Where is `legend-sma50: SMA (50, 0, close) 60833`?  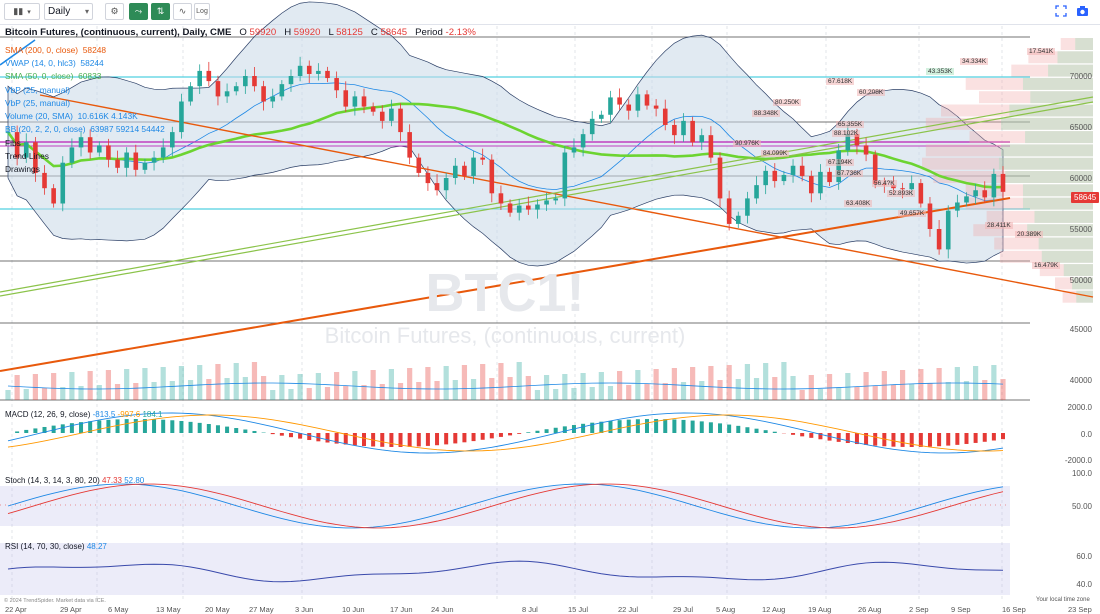
legend-sma50: SMA (50, 0, close) 60833 is located at coordinates (53, 76).